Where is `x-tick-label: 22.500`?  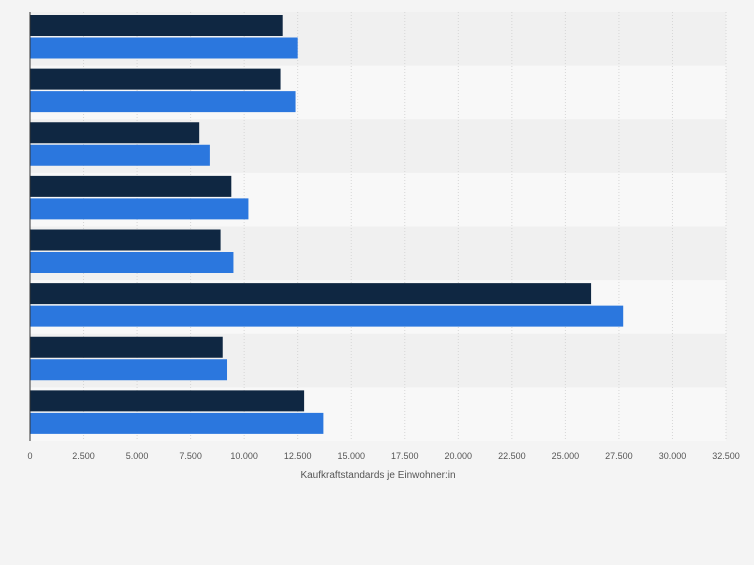
x-tick-label: 22.500 is located at coordinates (512, 456).